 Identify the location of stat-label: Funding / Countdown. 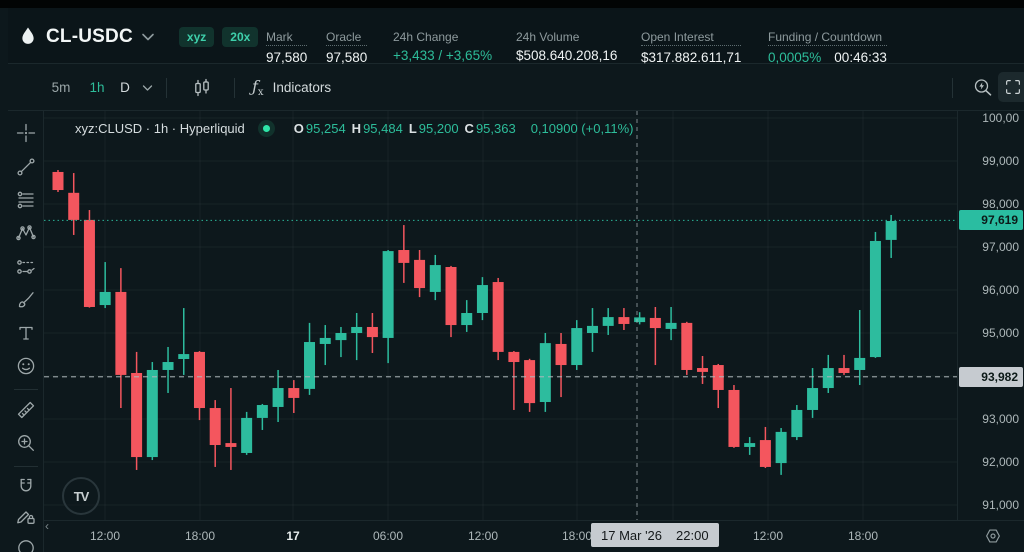
(827, 38).